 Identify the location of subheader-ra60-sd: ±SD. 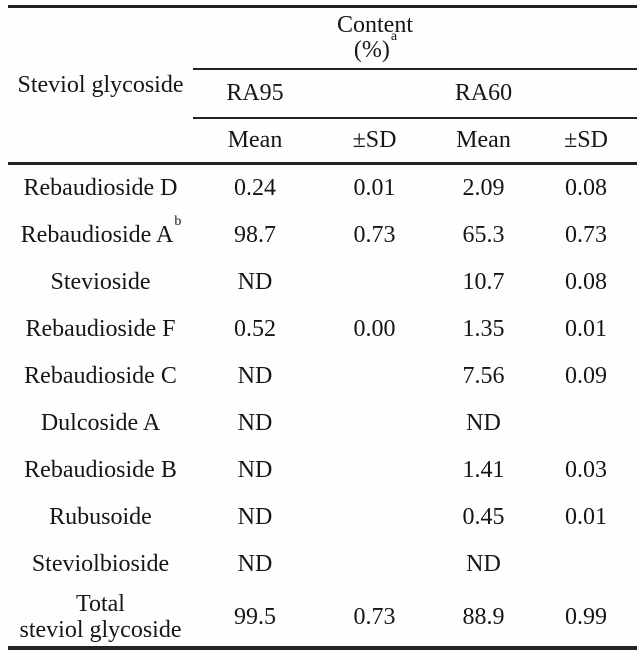
(586, 141).